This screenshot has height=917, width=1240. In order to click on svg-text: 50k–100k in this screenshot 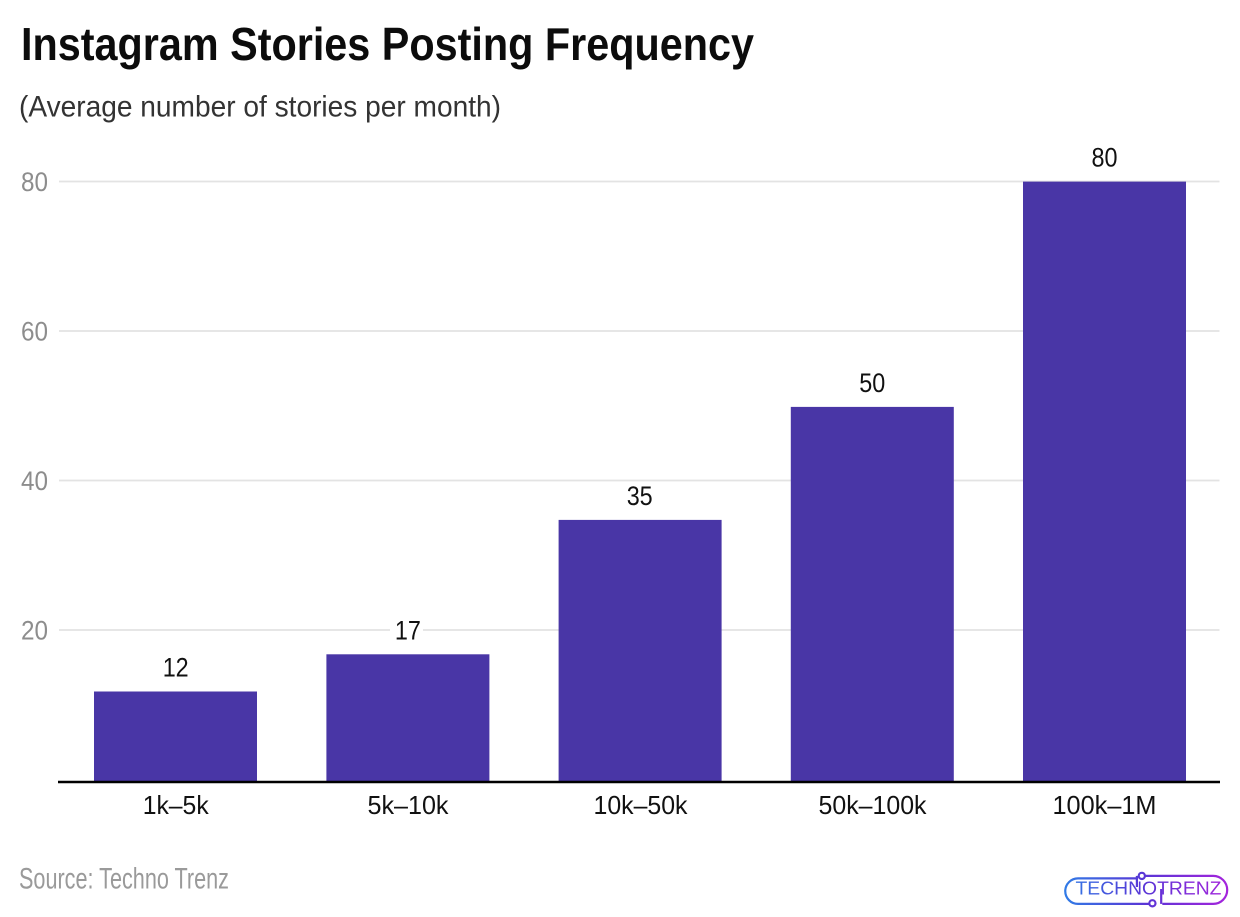, I will do `click(873, 805)`.